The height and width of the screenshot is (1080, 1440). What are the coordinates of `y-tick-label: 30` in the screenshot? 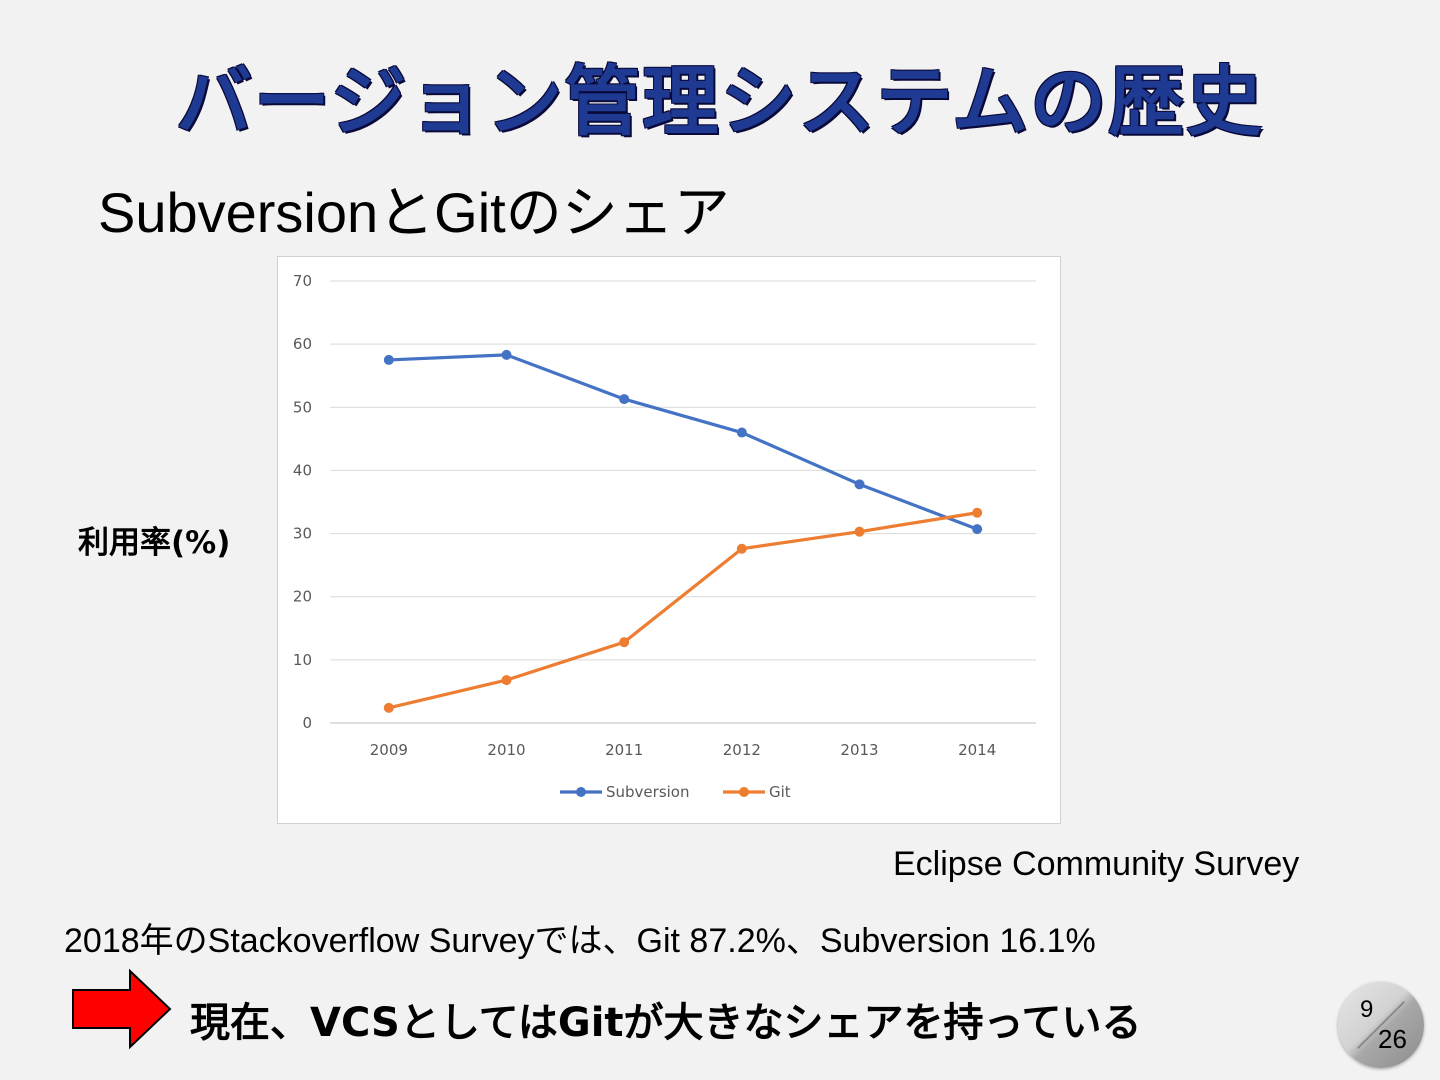 It's located at (302, 534).